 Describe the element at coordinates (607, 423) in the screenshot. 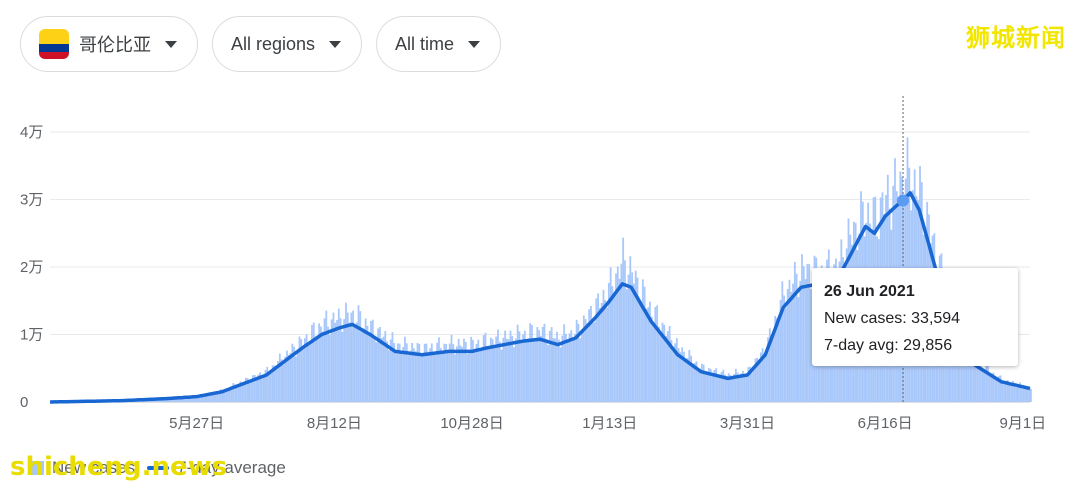

I see `x-axis-labels: 5月27日 8月12日 10月28日 1月13日 3月31日 6月16日 9月1日` at that location.